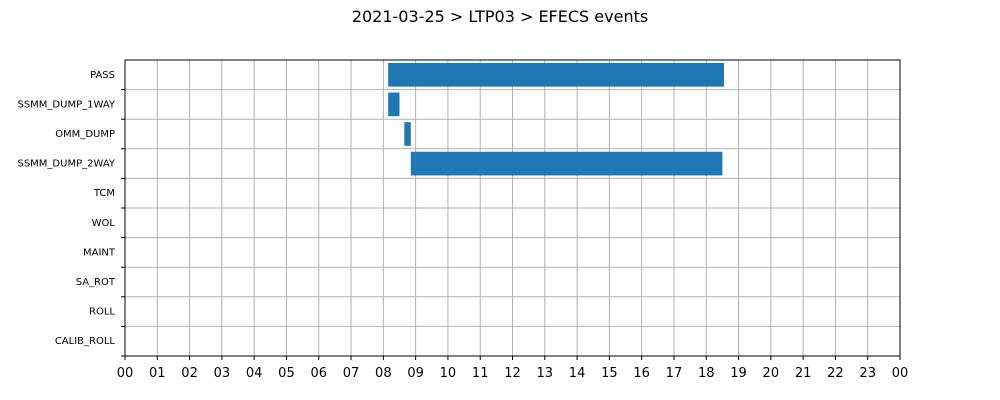 This screenshot has height=400, width=1000. I want to click on y-tick-label: PASS, so click(102, 75).